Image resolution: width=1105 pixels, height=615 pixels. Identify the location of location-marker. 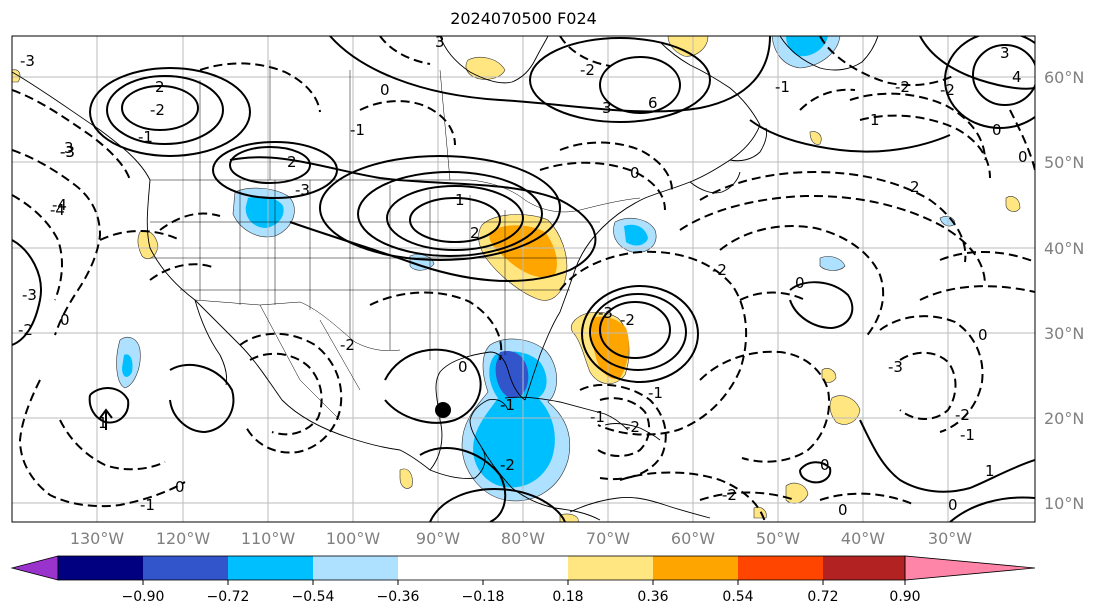
(443, 410).